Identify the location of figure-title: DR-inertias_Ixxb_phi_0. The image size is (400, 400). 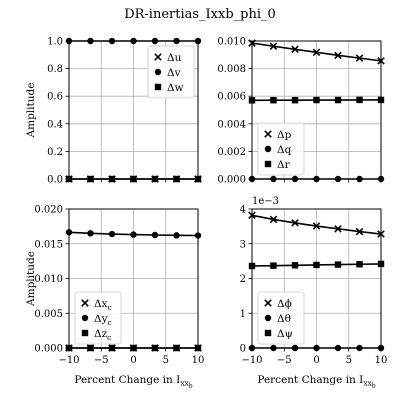
(200, 14).